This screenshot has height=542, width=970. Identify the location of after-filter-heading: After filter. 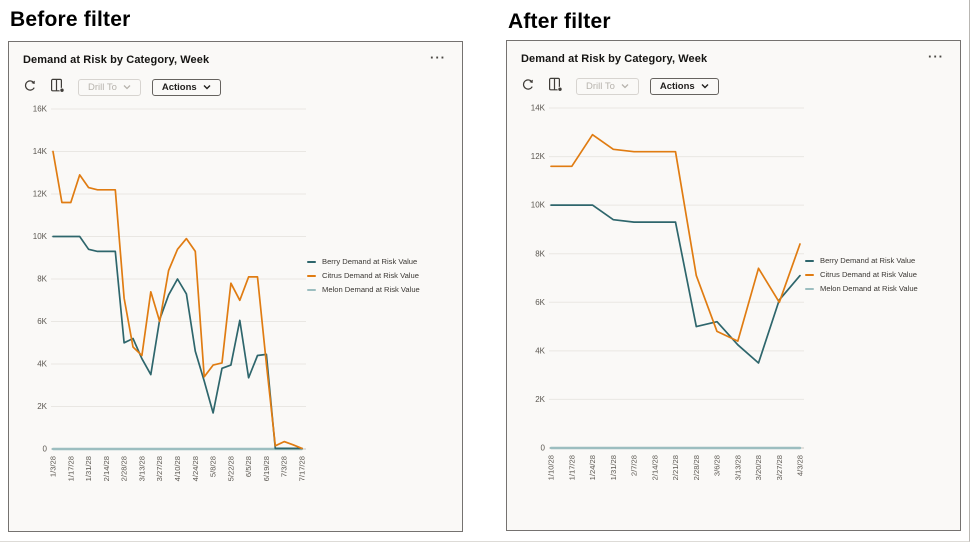
(559, 21).